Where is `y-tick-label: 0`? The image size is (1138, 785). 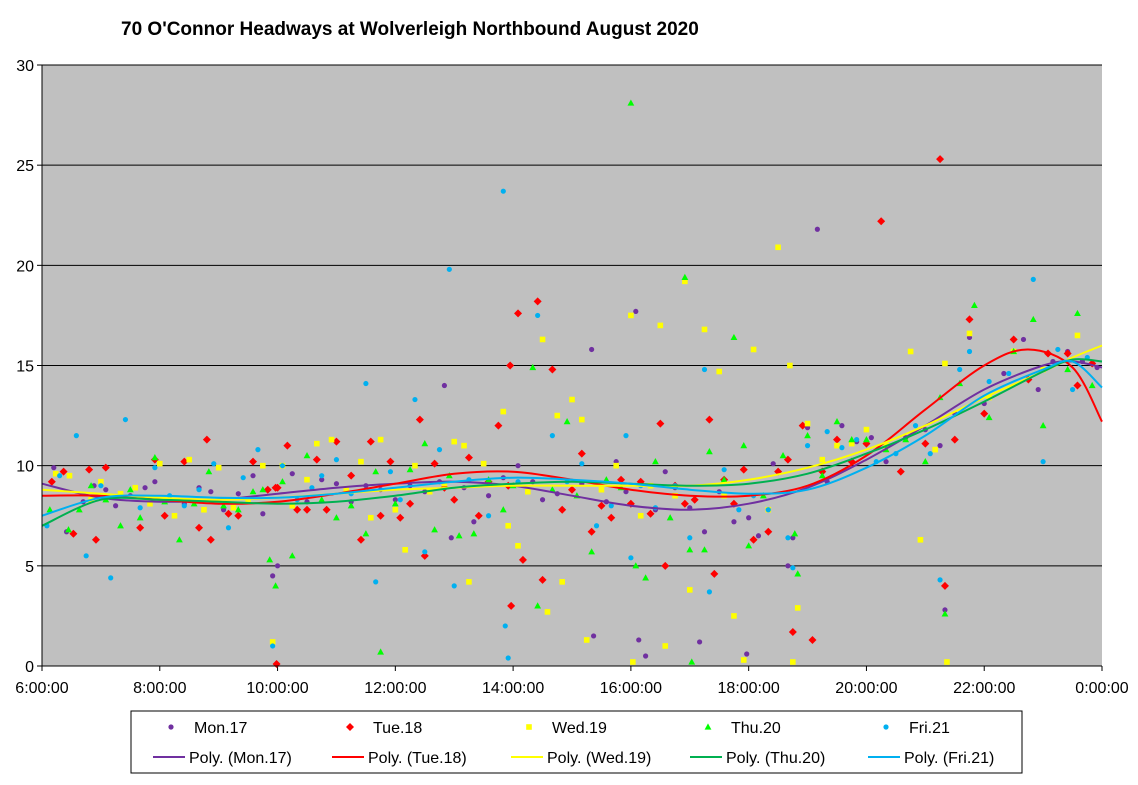 y-tick-label: 0 is located at coordinates (29, 667).